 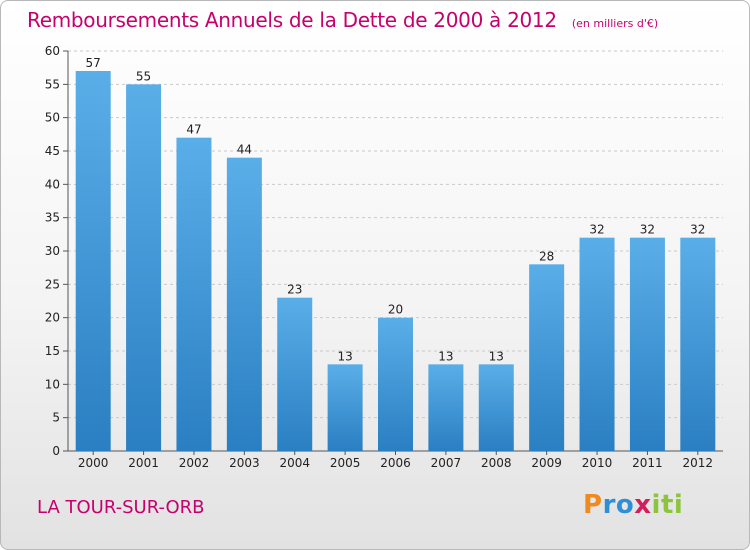 What do you see at coordinates (496, 407) in the screenshot?
I see `bar-2008` at bounding box center [496, 407].